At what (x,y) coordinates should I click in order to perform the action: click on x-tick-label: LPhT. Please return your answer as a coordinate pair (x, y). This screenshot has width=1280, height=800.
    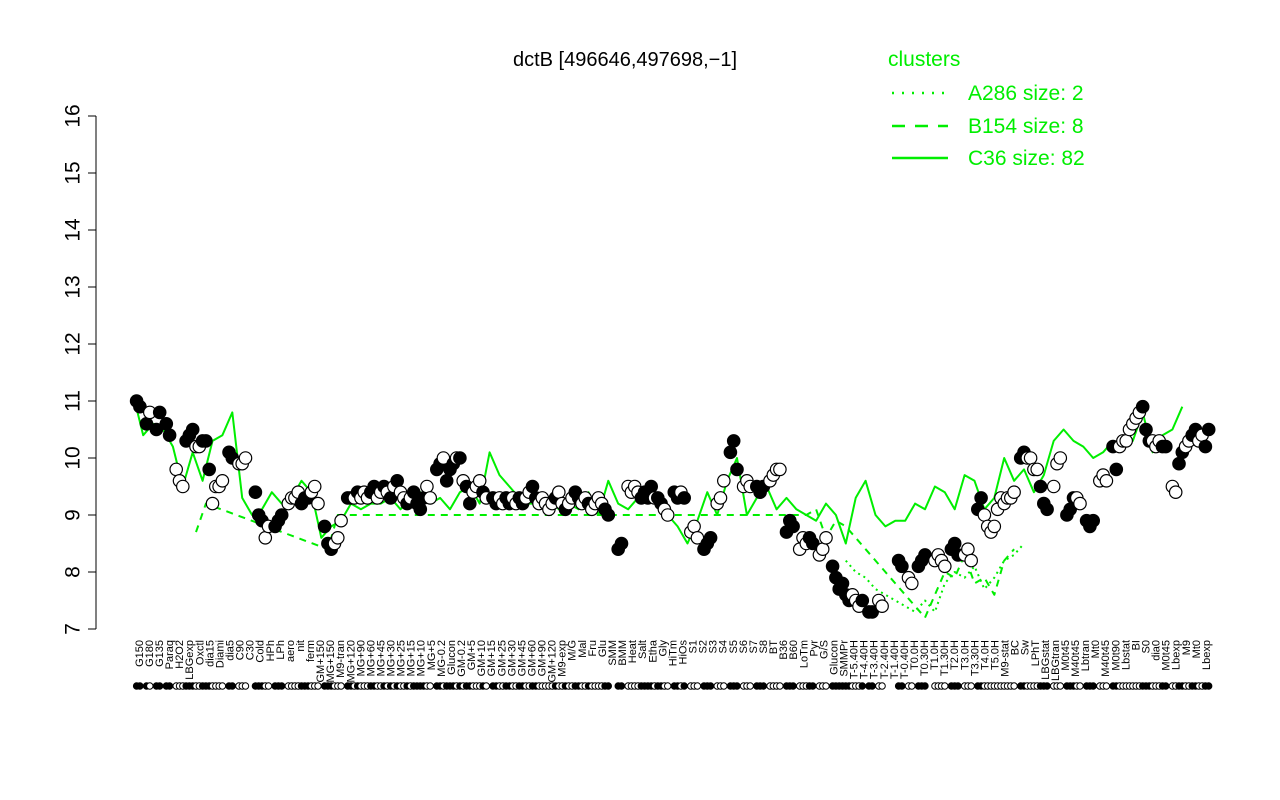
    Looking at the image, I should click on (1036, 653).